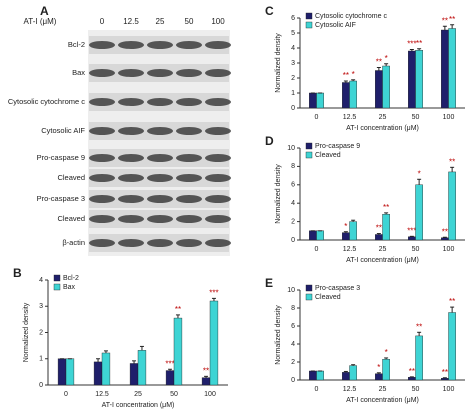  Describe the element at coordinates (269, 11) in the screenshot. I see `panel-label: C` at that location.